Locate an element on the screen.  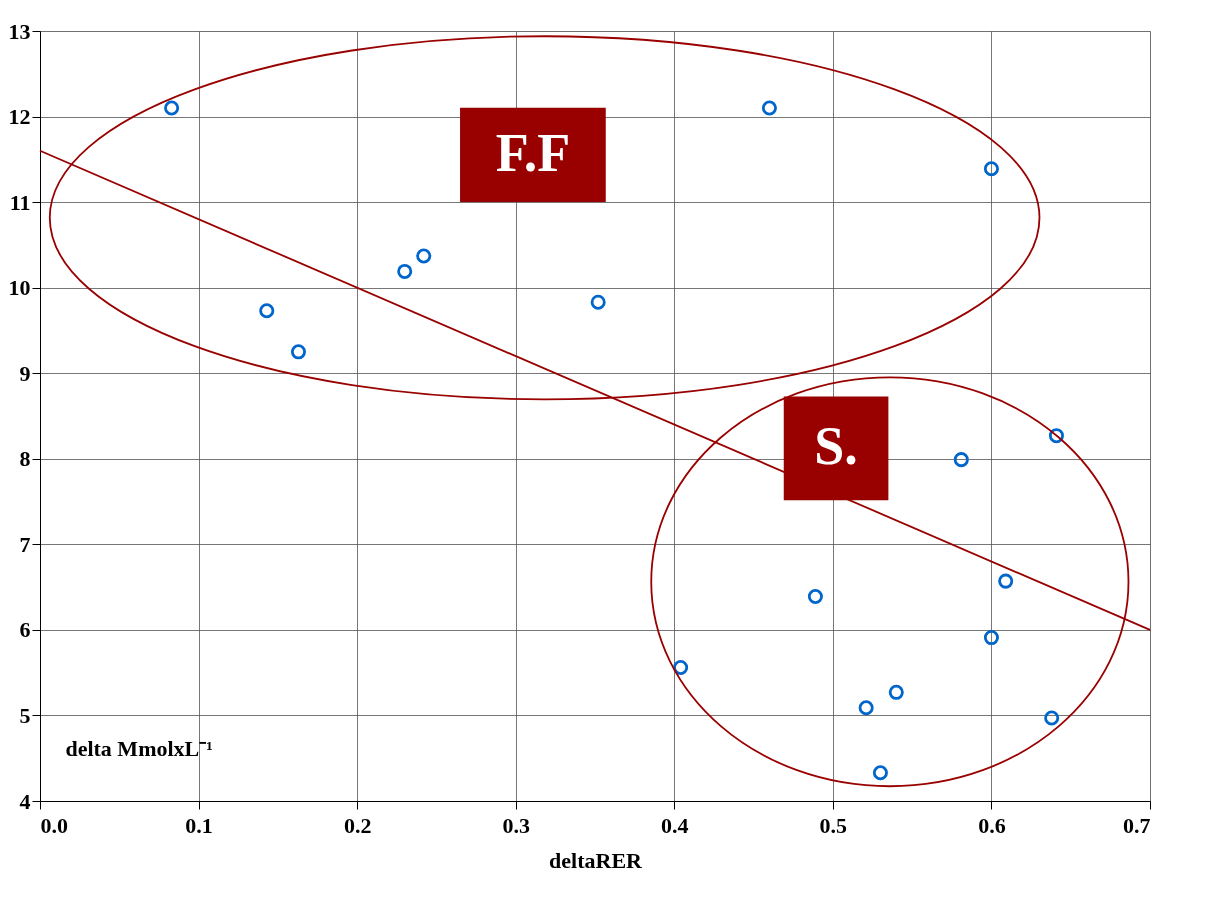
y-tick-label: 10 is located at coordinates (19, 288).